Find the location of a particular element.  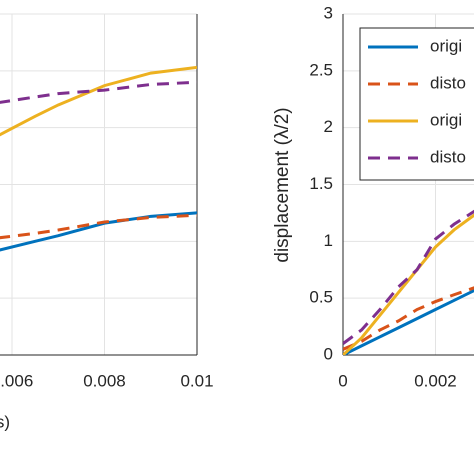

x-tick-label: 0.008 is located at coordinates (104, 380).